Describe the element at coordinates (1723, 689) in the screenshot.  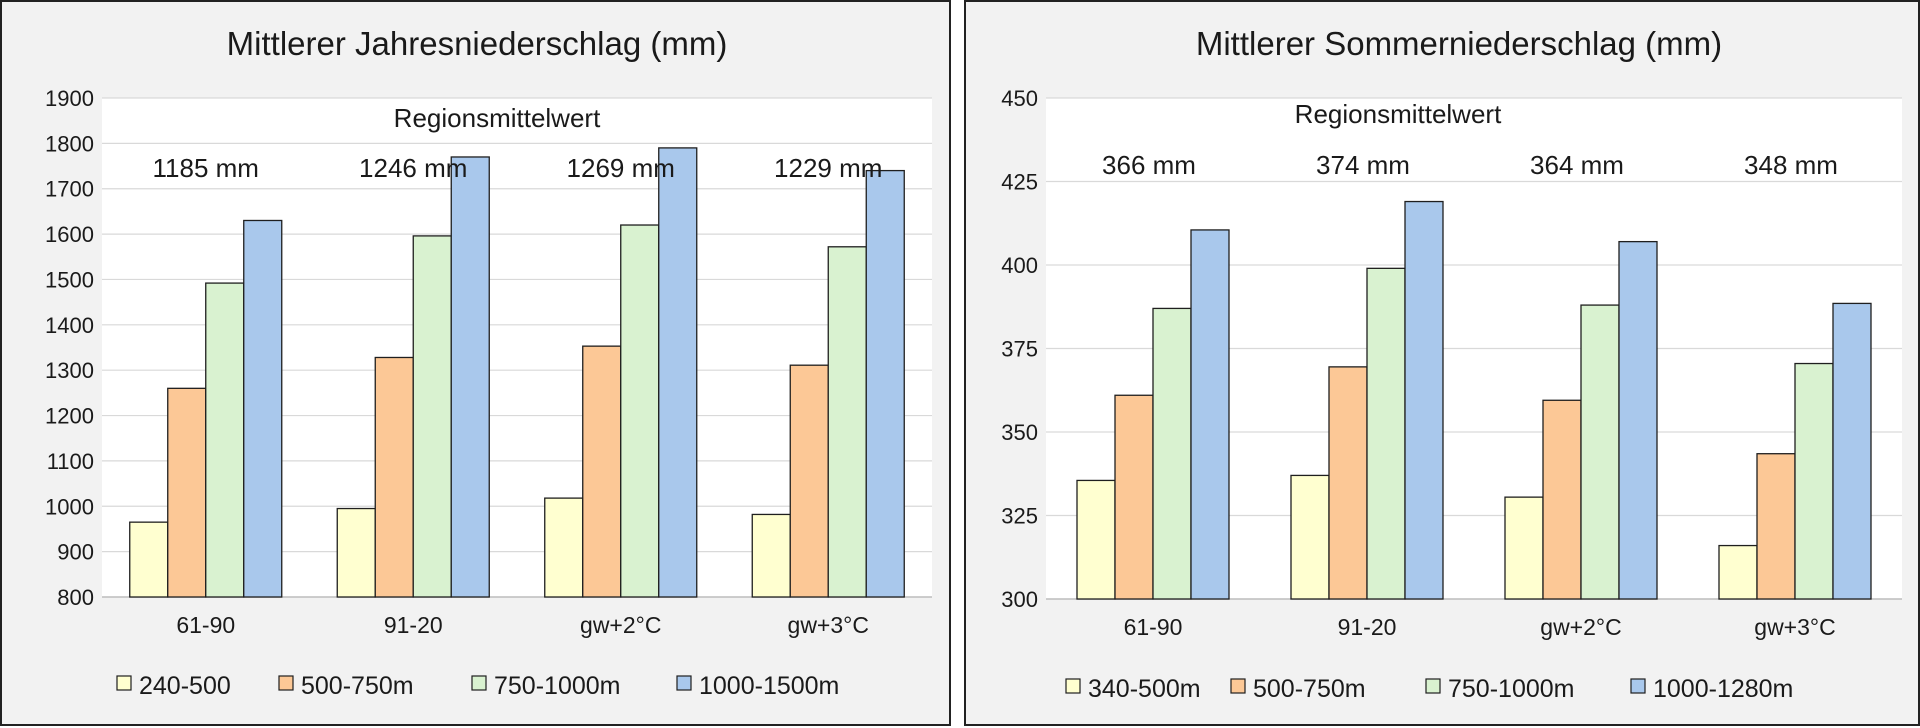
I see `legend-label: 1000-1280m` at that location.